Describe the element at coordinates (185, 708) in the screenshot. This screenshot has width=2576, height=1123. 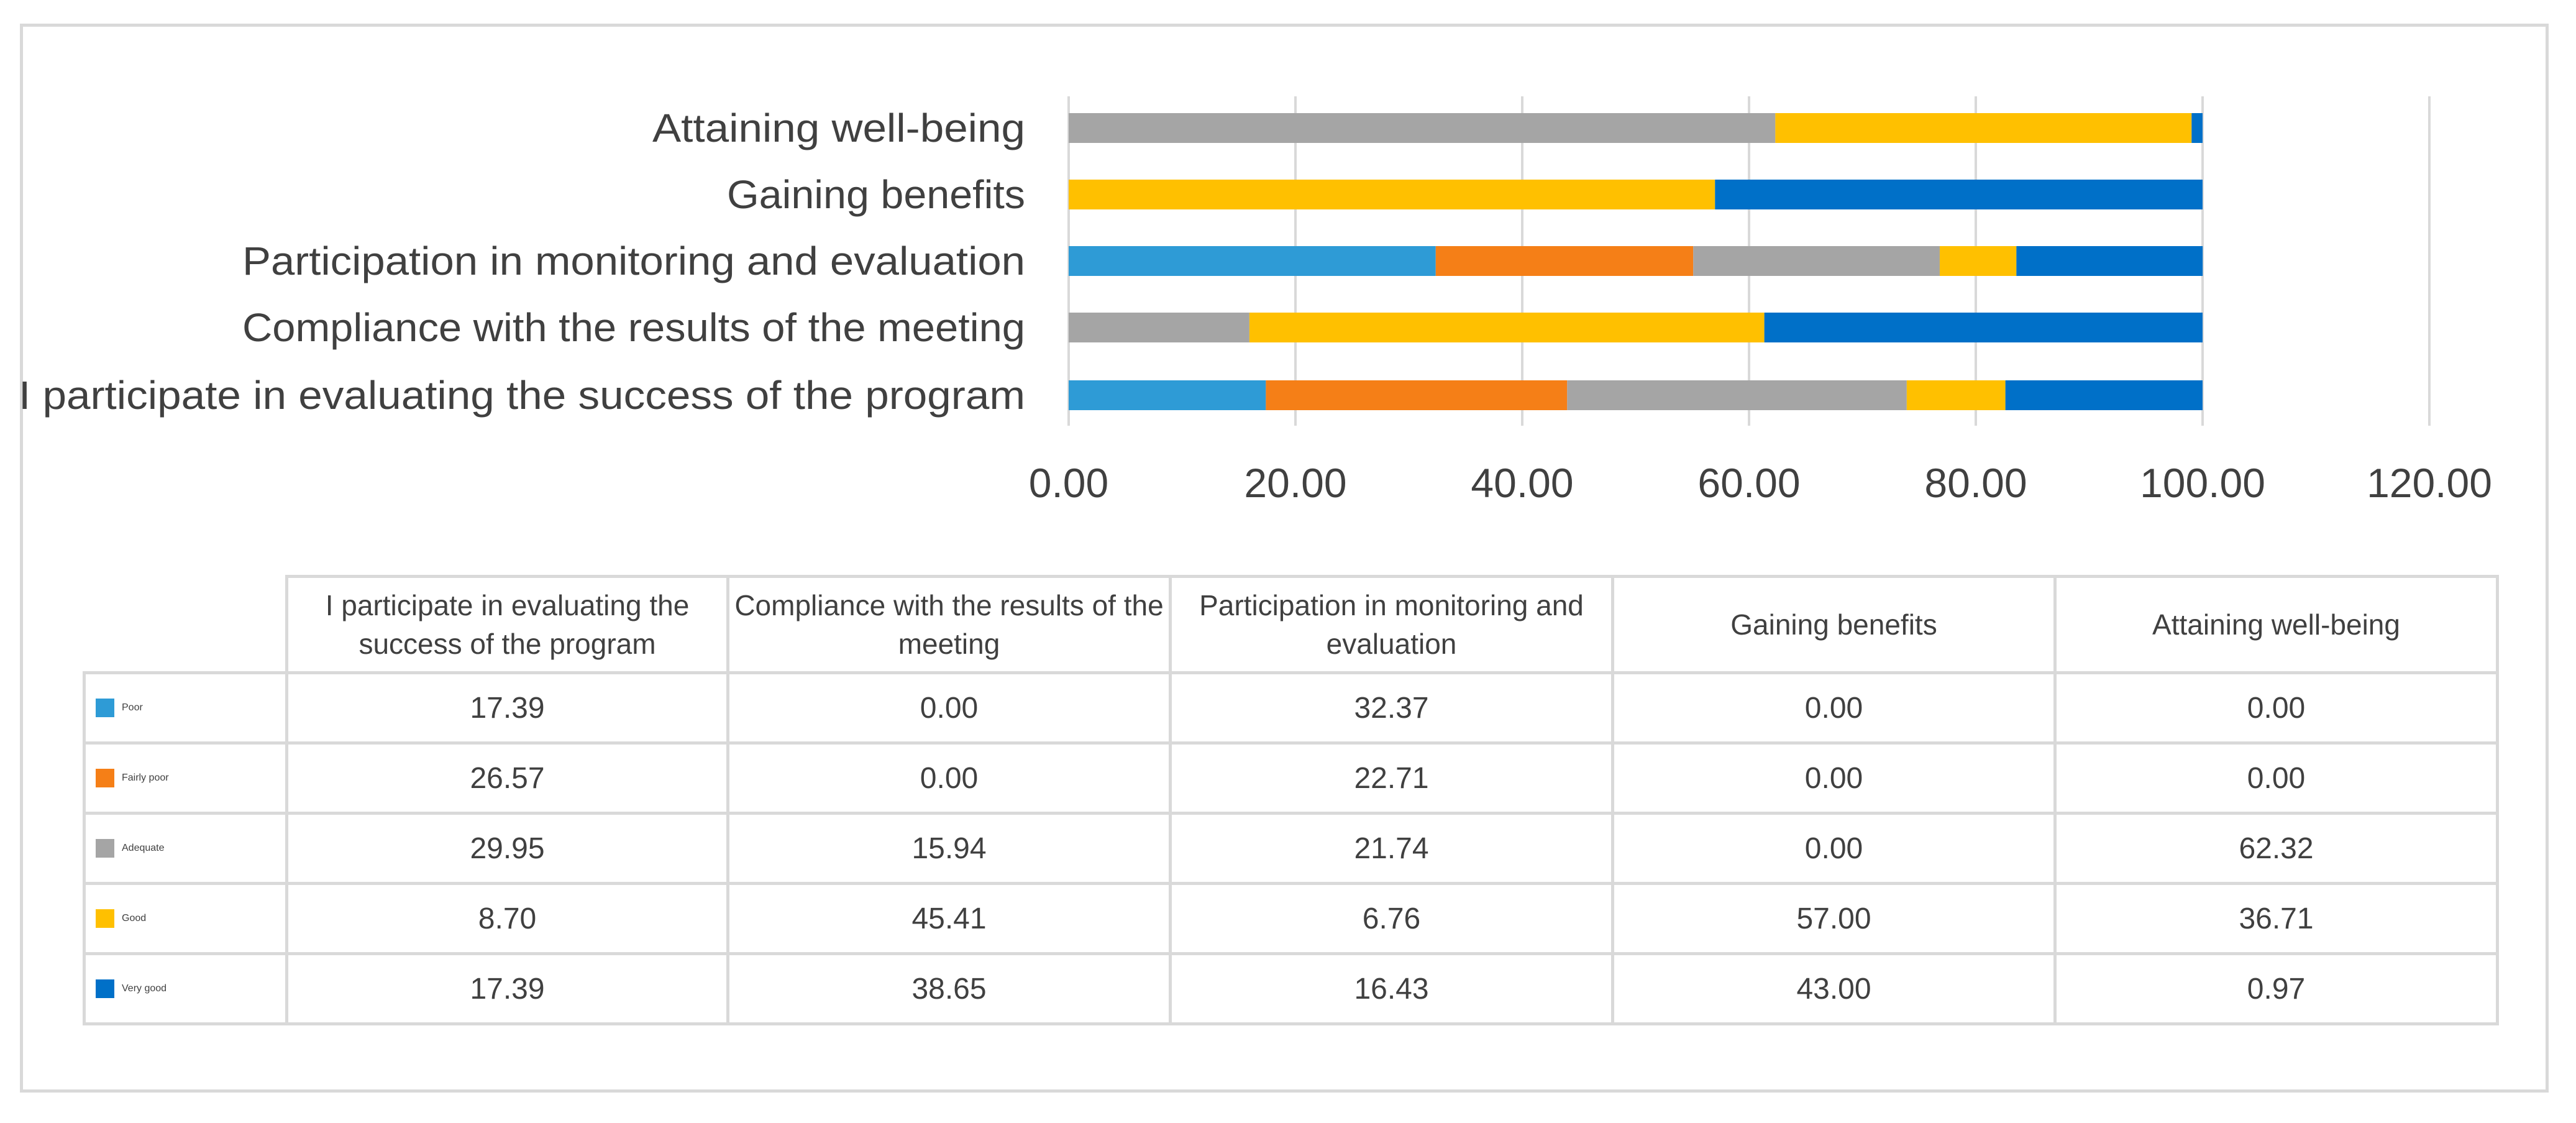
I see `series-label-poor: Poor` at that location.